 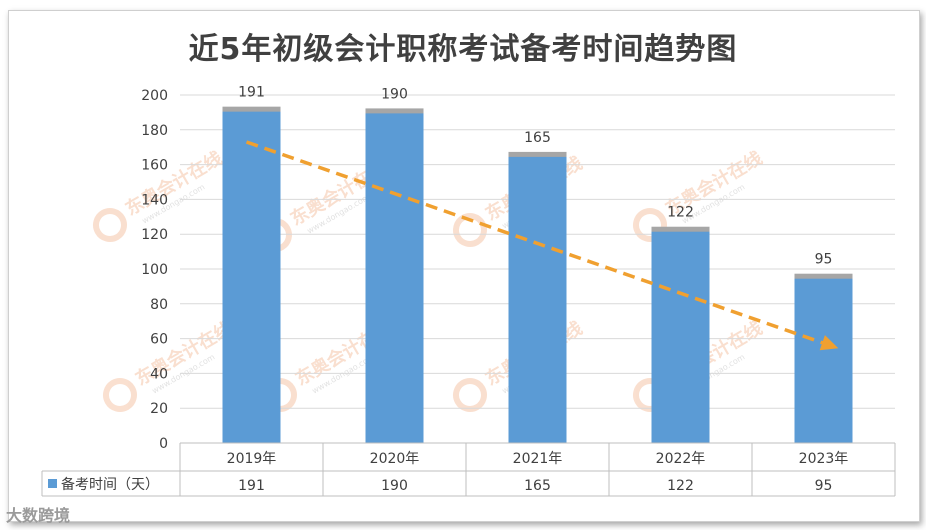 What do you see at coordinates (251, 93) in the screenshot?
I see `data-label: 191` at bounding box center [251, 93].